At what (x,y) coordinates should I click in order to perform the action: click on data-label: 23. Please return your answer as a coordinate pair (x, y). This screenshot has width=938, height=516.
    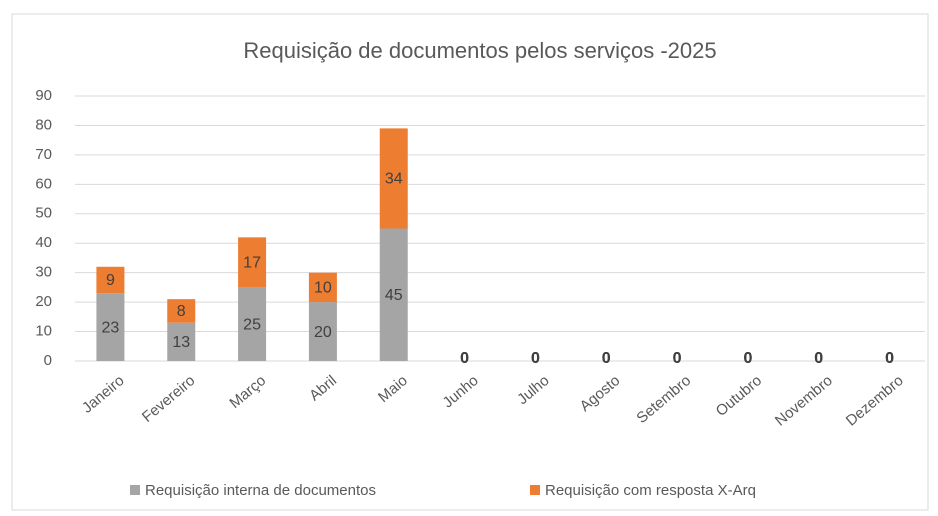
    Looking at the image, I should click on (111, 327).